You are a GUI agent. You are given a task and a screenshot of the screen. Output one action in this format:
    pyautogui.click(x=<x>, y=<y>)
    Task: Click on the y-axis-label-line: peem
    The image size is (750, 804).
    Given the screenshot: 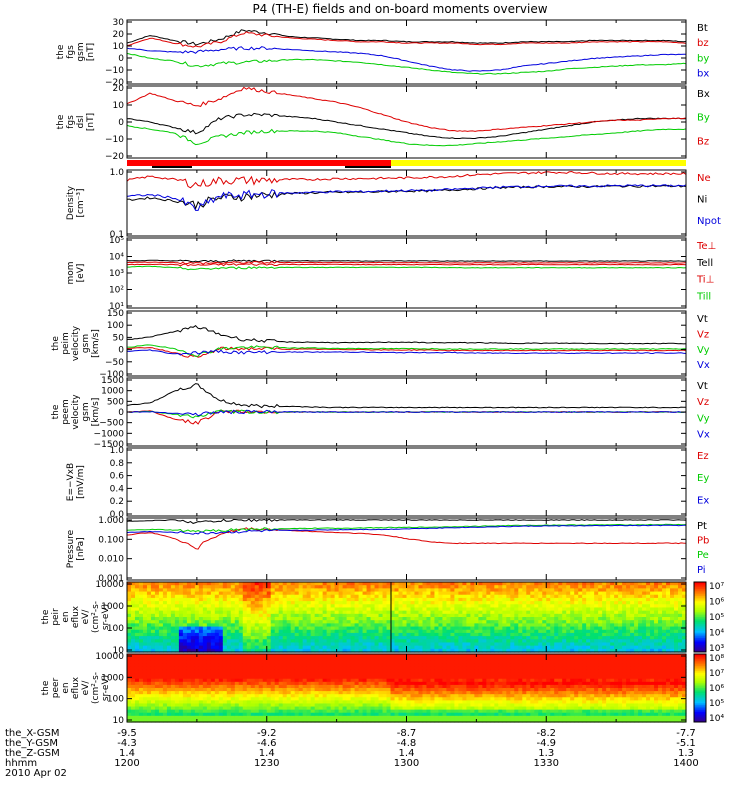 What is the action you would take?
    pyautogui.click(x=66, y=412)
    